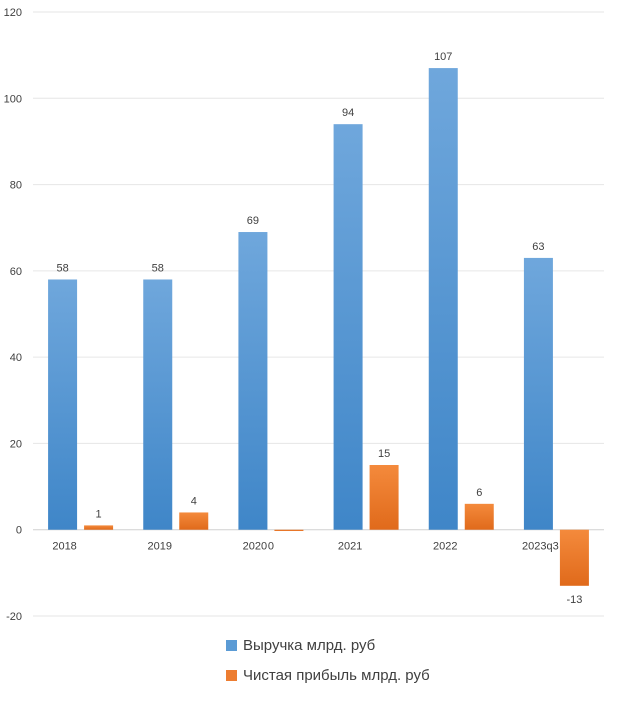  Describe the element at coordinates (255, 547) in the screenshot. I see `x-tick-label: 2020` at that location.